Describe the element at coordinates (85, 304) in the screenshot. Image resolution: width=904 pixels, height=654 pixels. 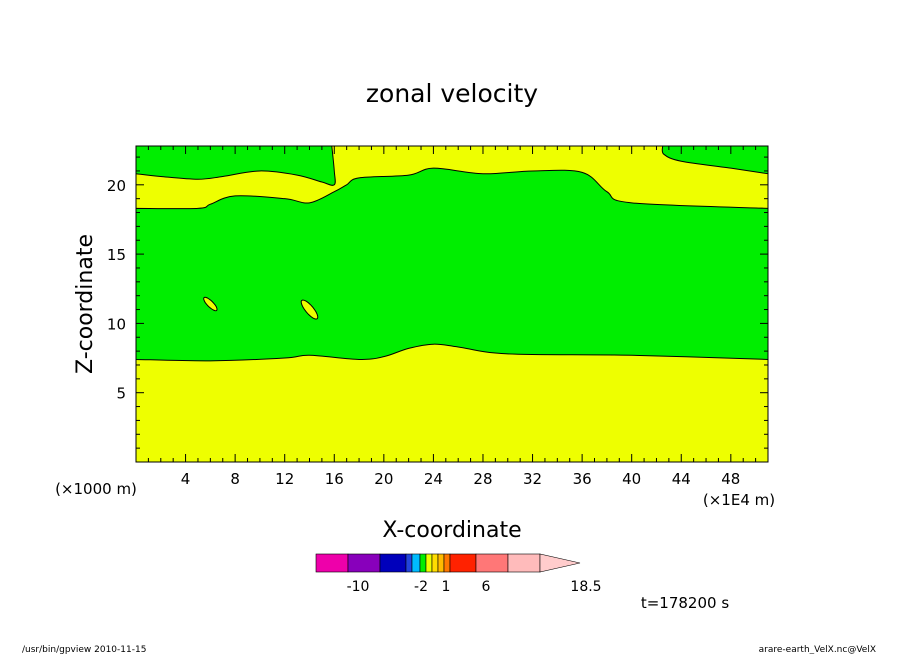
I see `y-axis-label: Z-coordinate` at that location.